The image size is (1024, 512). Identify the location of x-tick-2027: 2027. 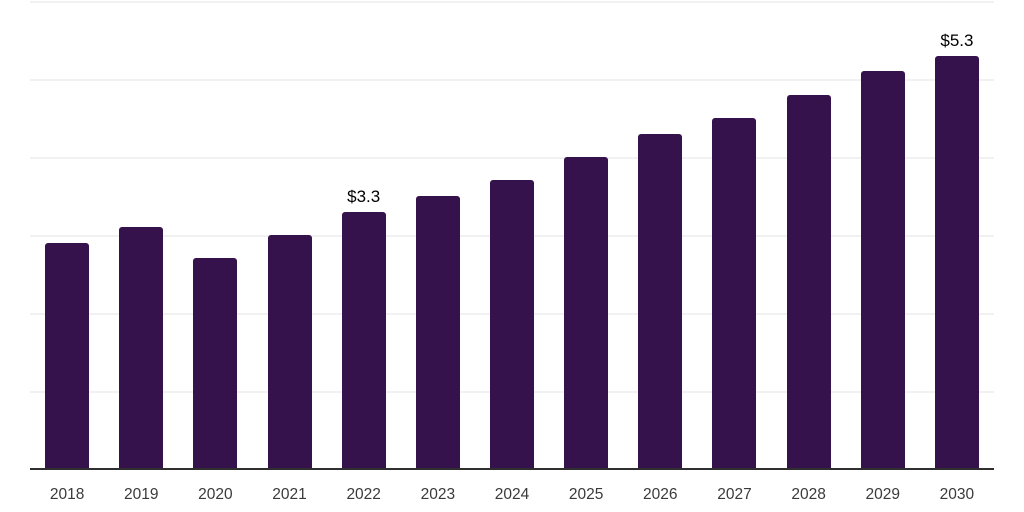
(734, 494).